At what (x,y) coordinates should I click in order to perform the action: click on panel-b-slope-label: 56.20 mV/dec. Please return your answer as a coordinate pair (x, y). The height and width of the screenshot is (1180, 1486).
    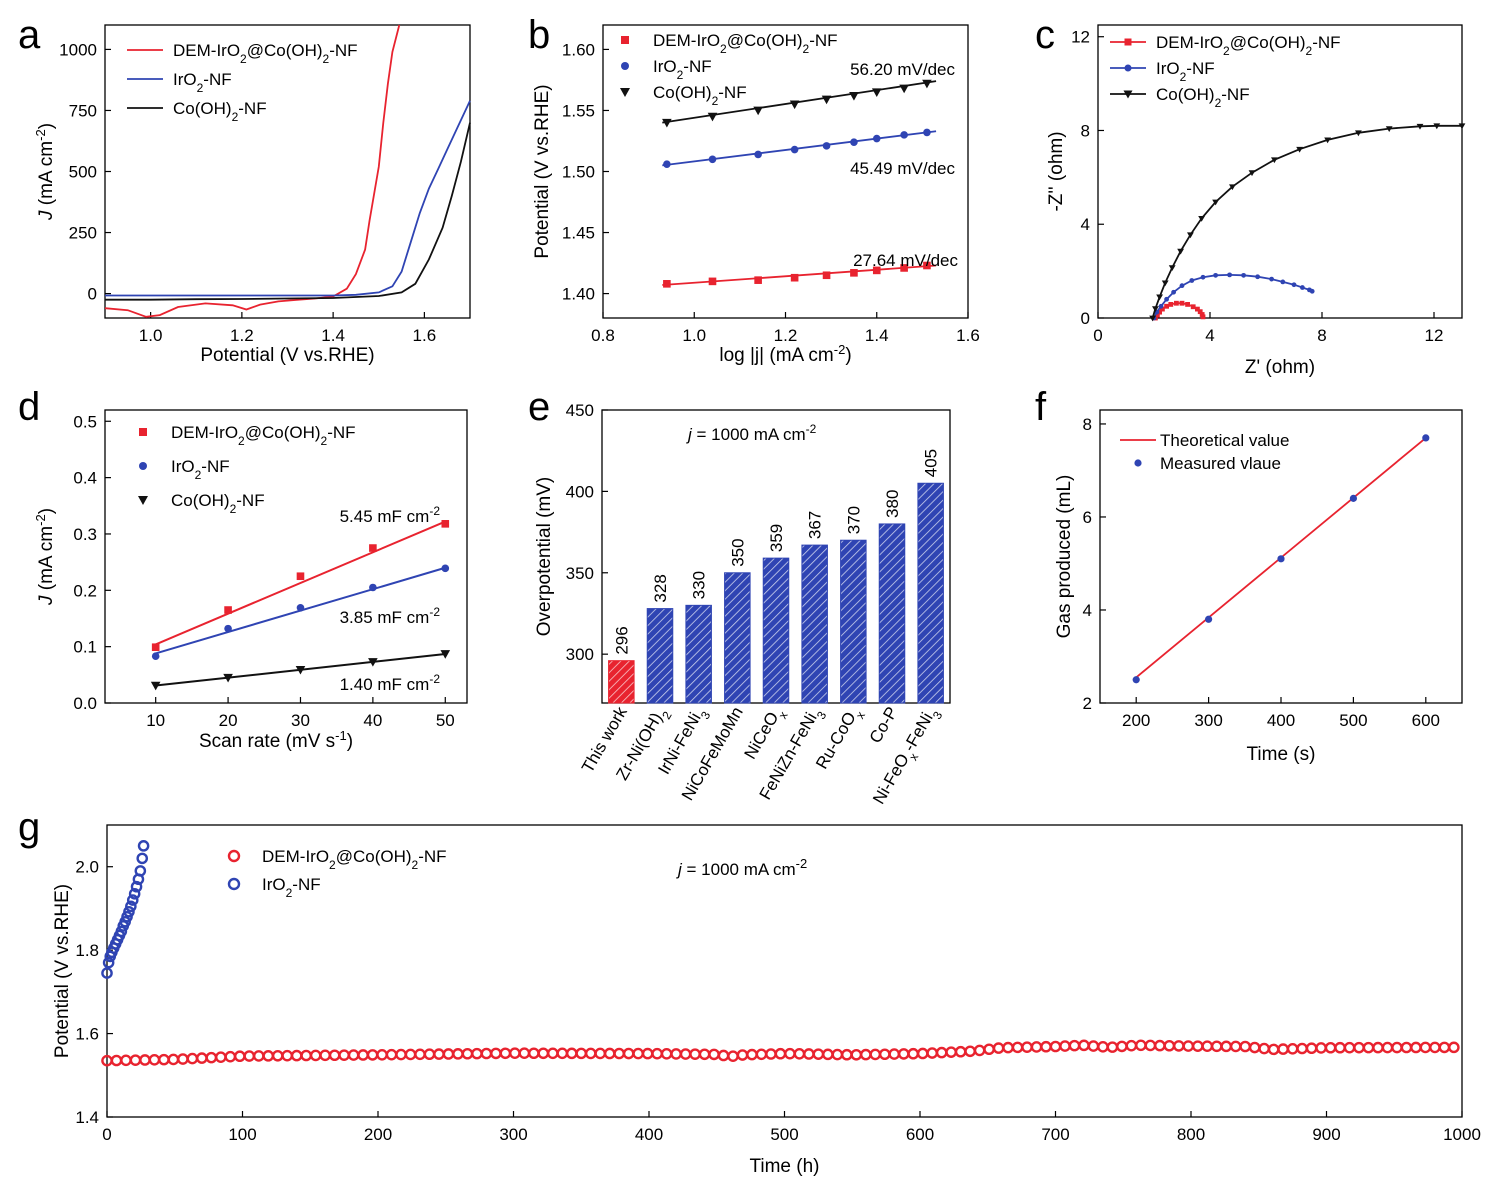
    Looking at the image, I should click on (902, 69).